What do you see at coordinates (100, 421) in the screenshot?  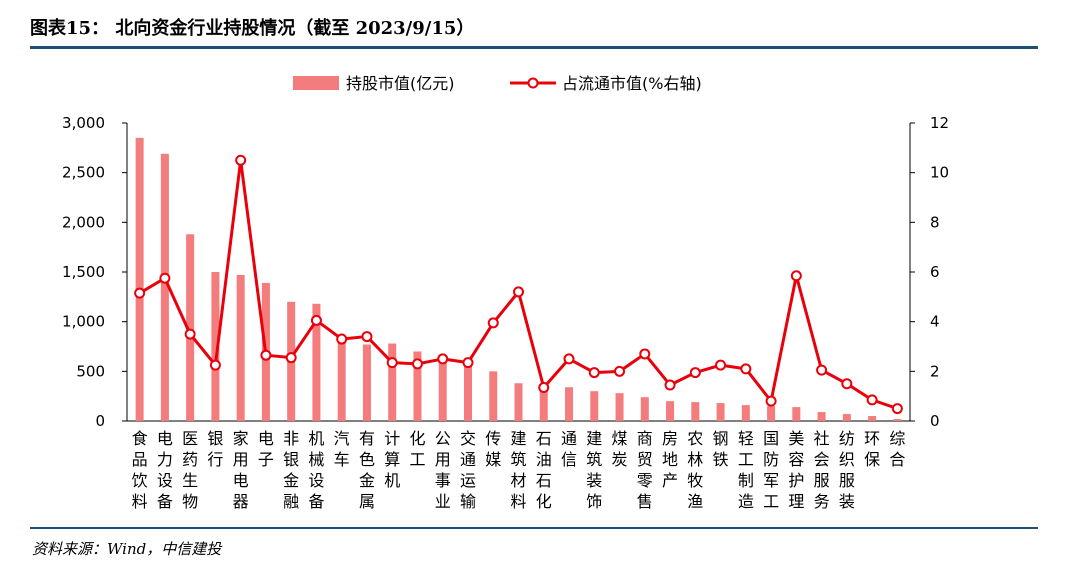 I see `left-tick-label: 0` at bounding box center [100, 421].